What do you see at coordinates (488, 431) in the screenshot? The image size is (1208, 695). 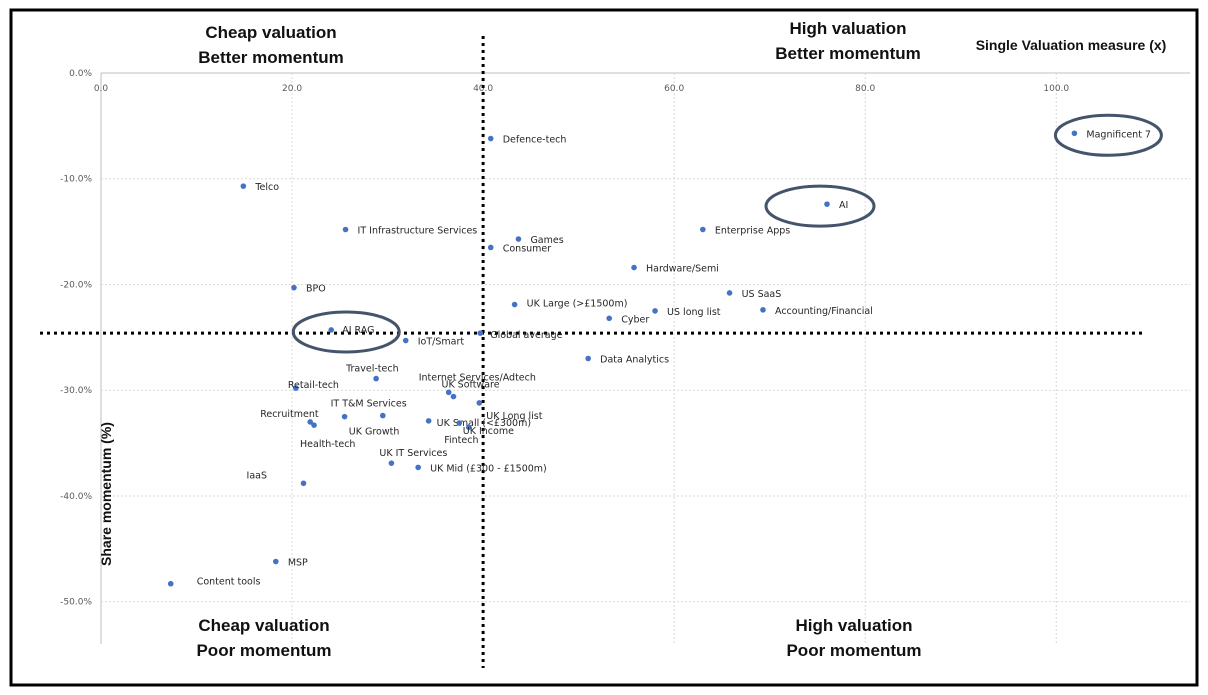 I see `data-point-label: UK Income` at bounding box center [488, 431].